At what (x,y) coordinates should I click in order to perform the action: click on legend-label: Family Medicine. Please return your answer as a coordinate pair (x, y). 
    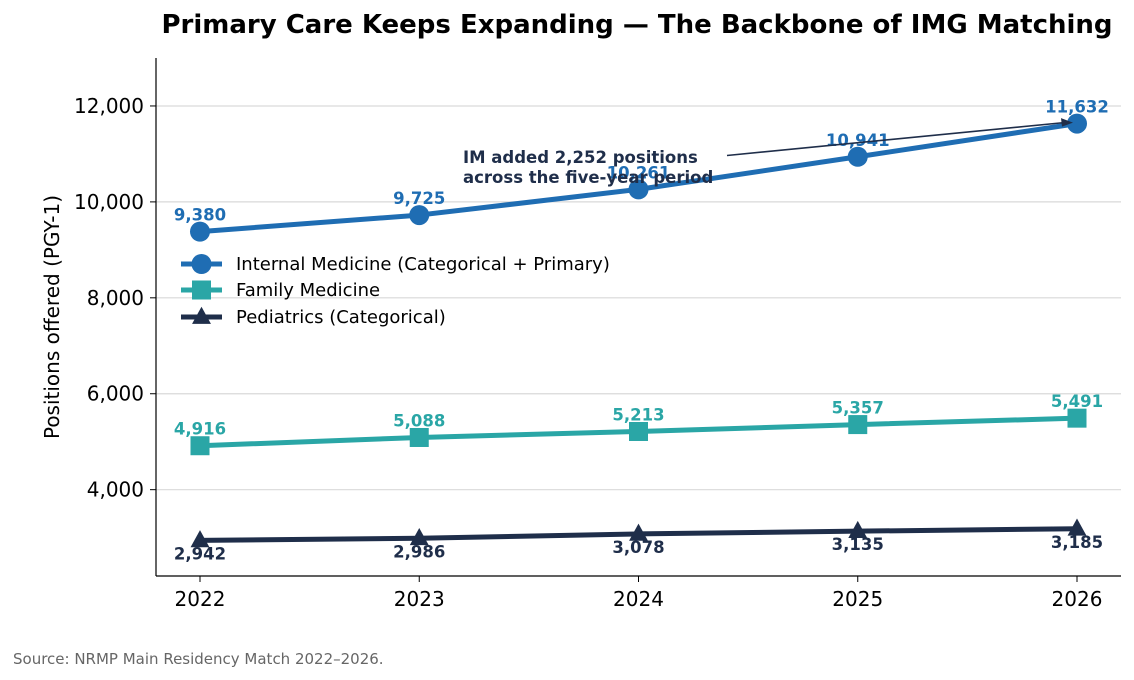
    Looking at the image, I should click on (308, 290).